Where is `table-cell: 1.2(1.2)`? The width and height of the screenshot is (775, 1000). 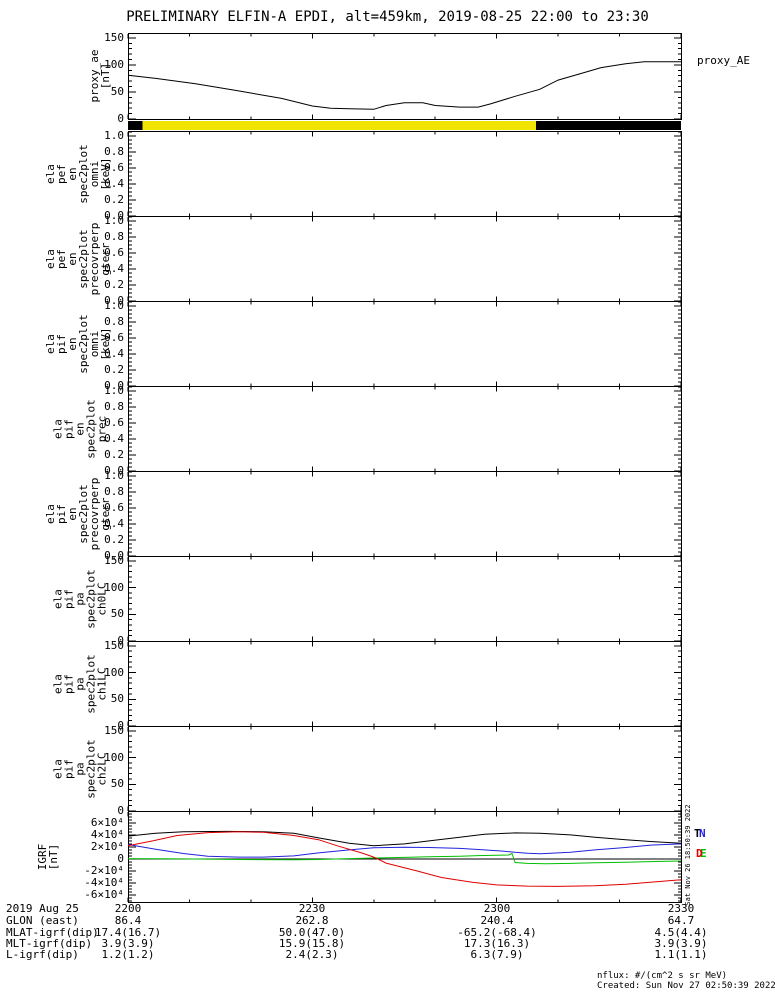 table-cell: 1.2(1.2) is located at coordinates (128, 954).